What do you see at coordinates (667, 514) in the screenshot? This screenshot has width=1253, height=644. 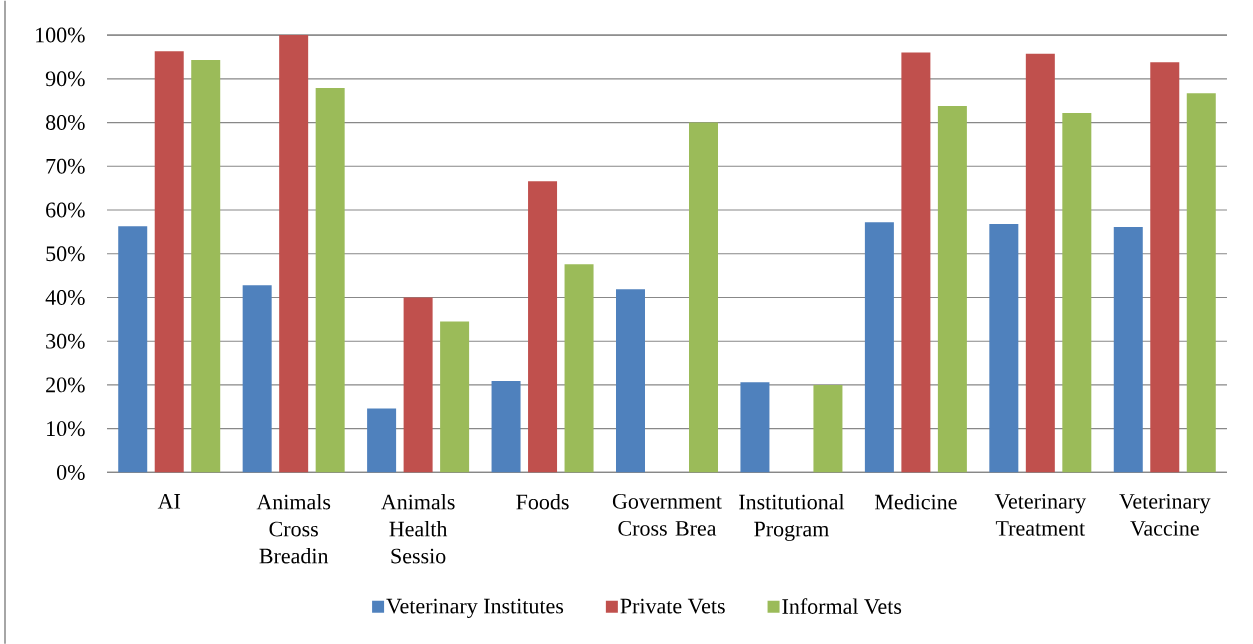 I see `x-tick-label: Government Cross Brea` at bounding box center [667, 514].